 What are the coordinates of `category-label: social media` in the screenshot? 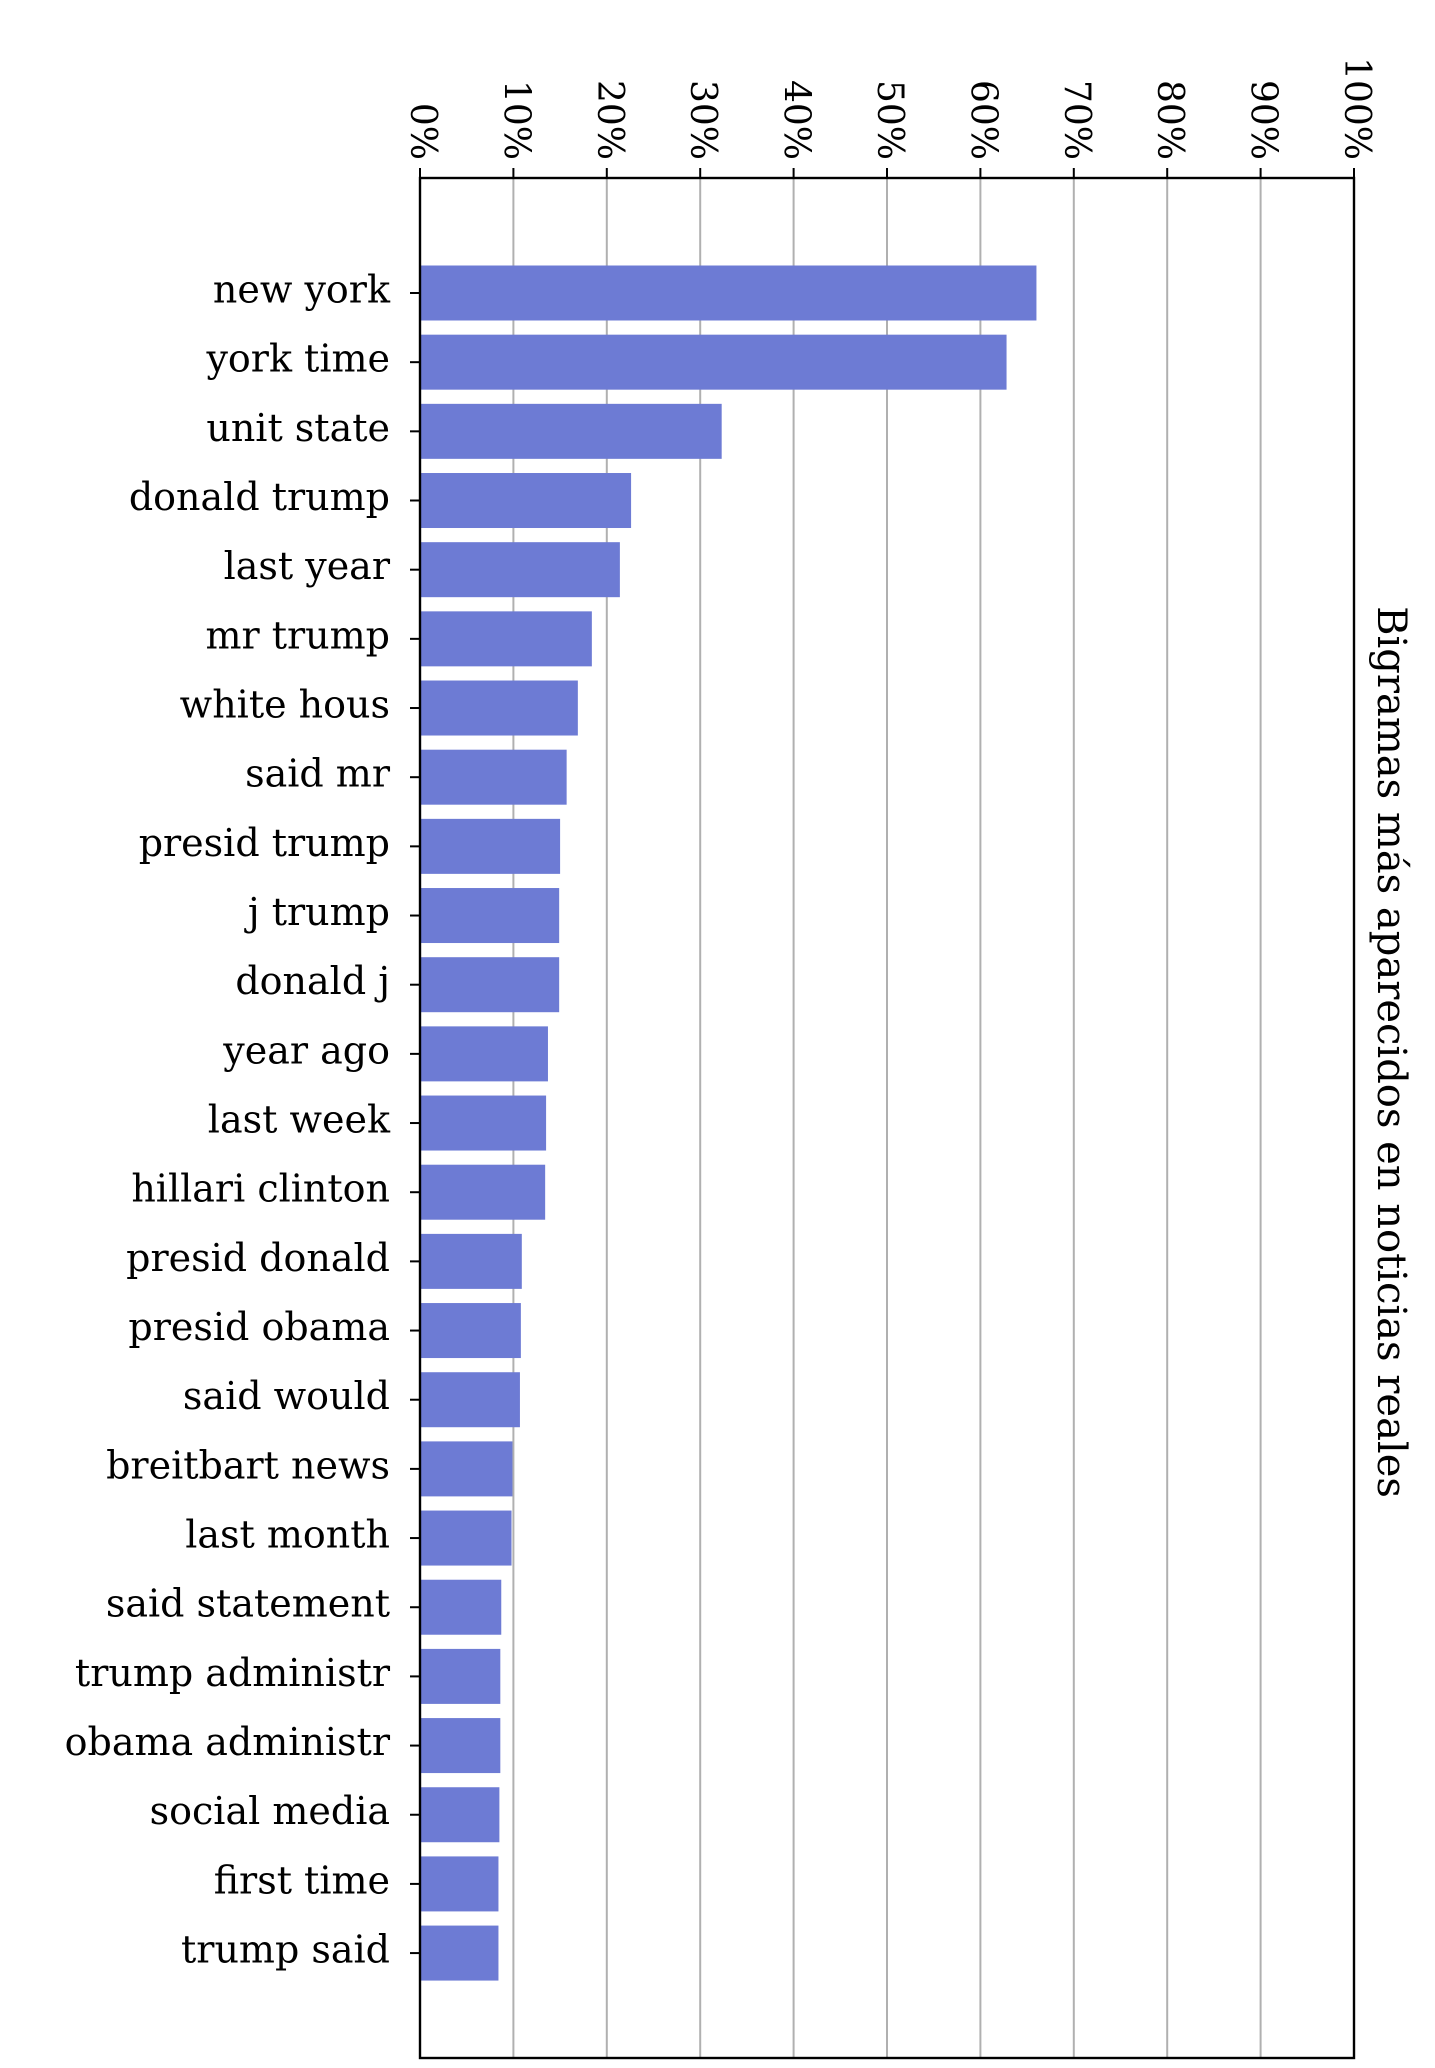 It's located at (270, 1811).